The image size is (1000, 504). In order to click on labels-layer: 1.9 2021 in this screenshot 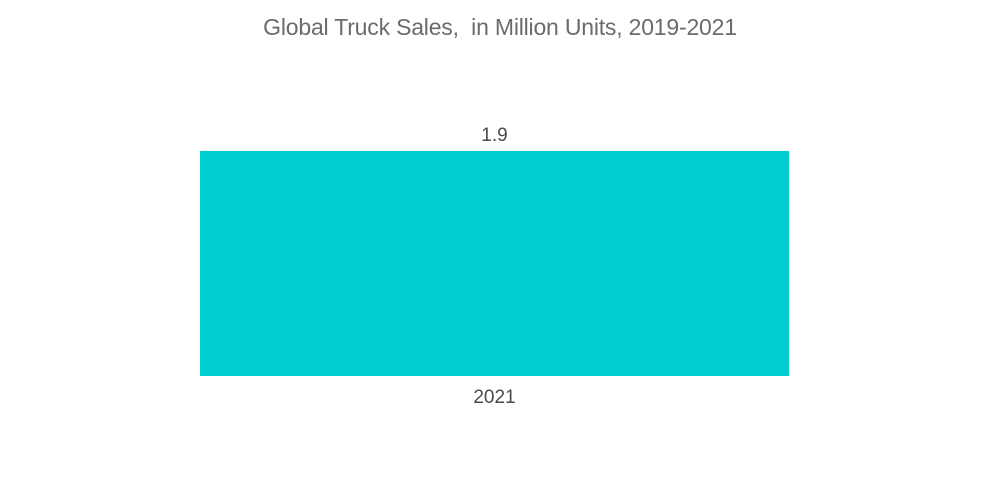, I will do `click(494, 266)`.